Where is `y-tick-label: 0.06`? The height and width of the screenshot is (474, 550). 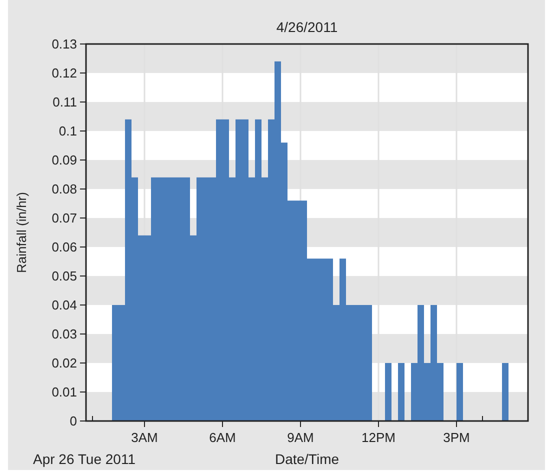 y-tick-label: 0.06 is located at coordinates (64, 247).